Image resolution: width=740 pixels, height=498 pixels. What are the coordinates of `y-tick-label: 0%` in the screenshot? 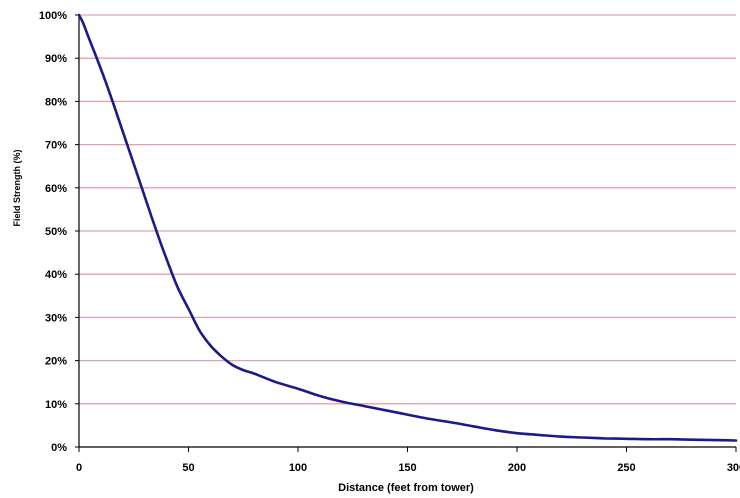 It's located at (59, 448).